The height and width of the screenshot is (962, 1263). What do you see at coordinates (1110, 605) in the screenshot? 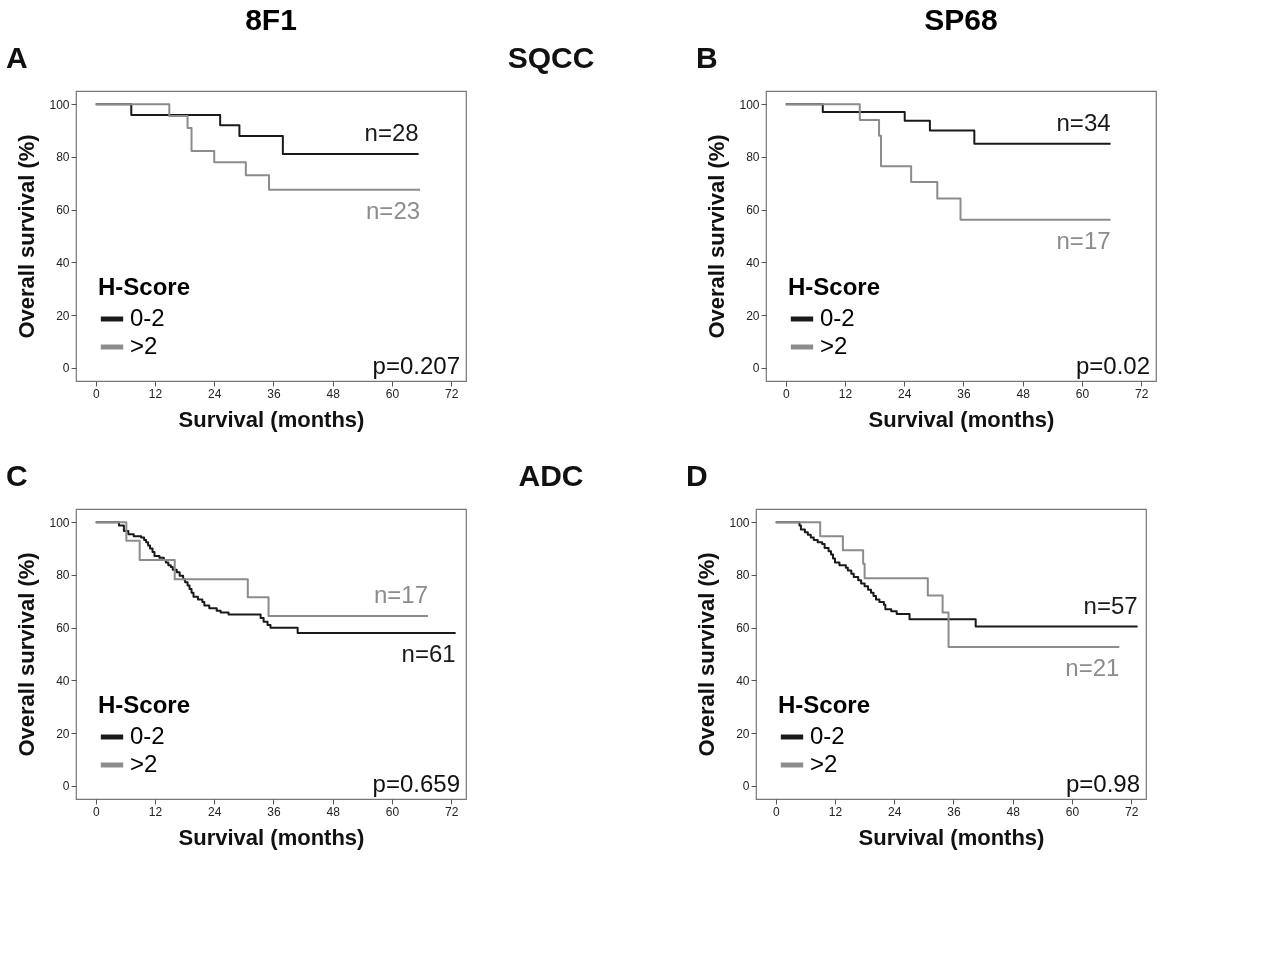
I see `annotation: n=57` at bounding box center [1110, 605].